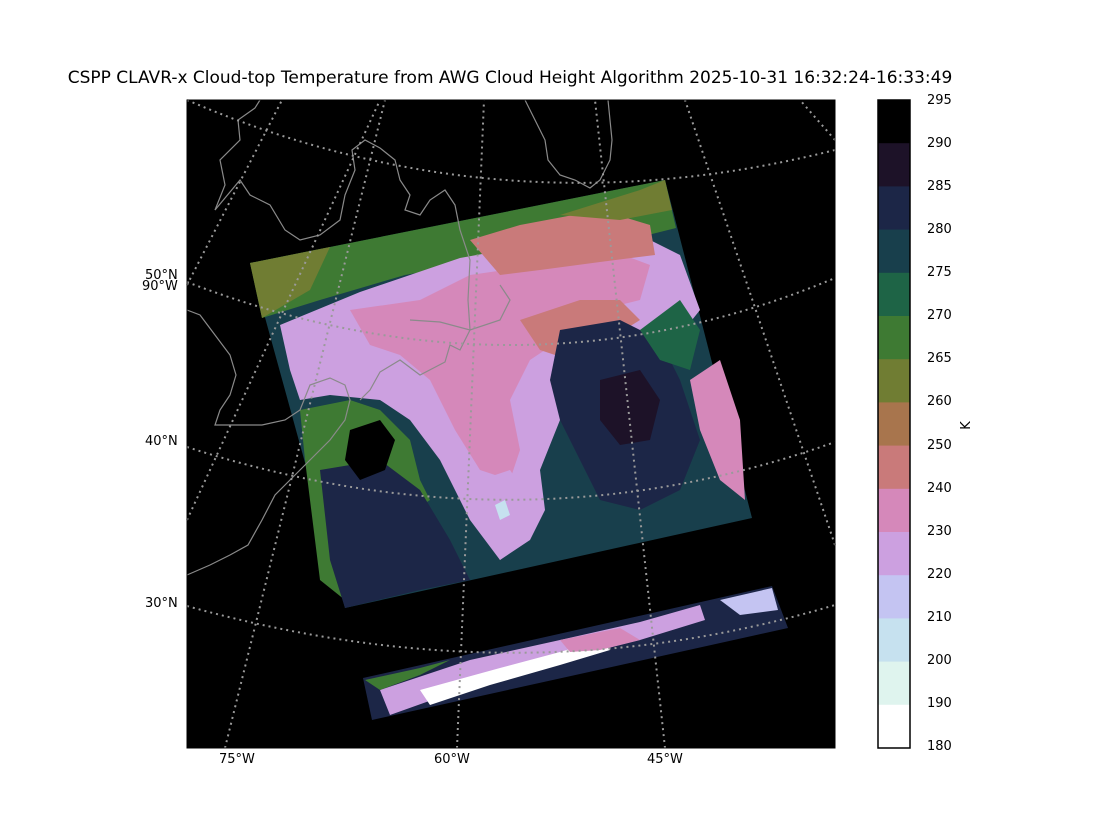 The image size is (1120, 840). I want to click on colorbar-tick: 280, so click(939, 229).